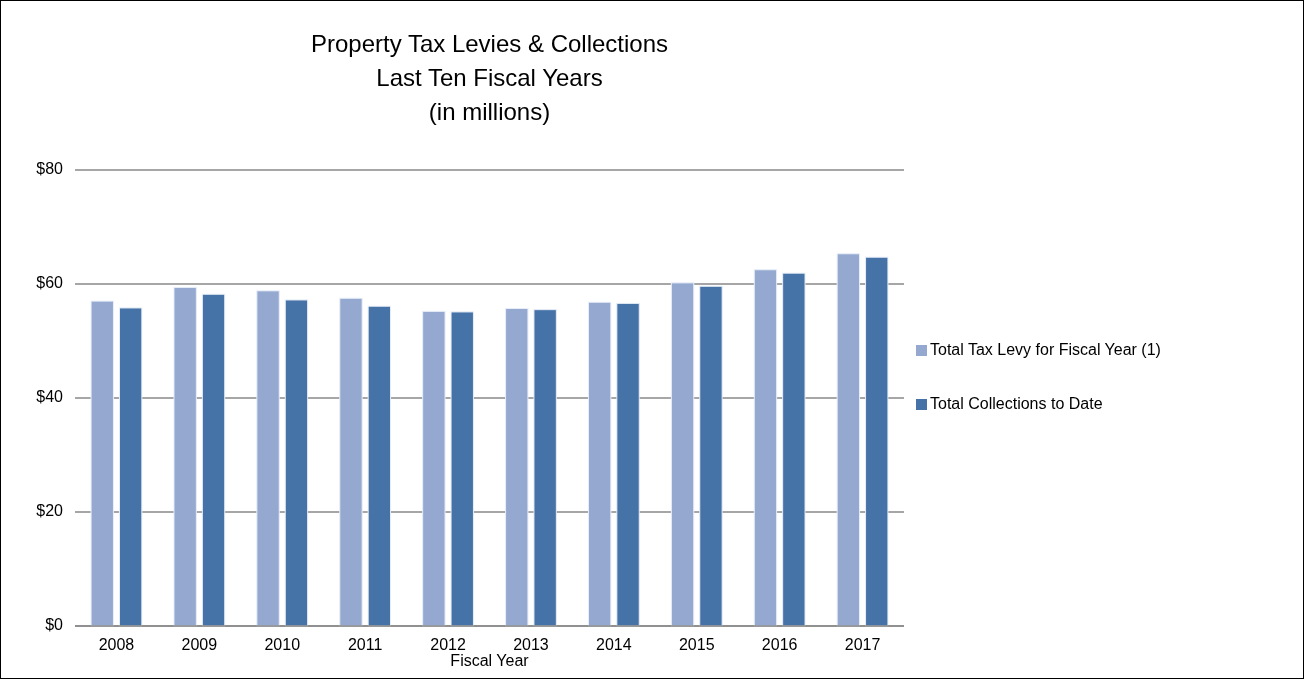  Describe the element at coordinates (50, 283) in the screenshot. I see `y-tick-label: $60` at that location.